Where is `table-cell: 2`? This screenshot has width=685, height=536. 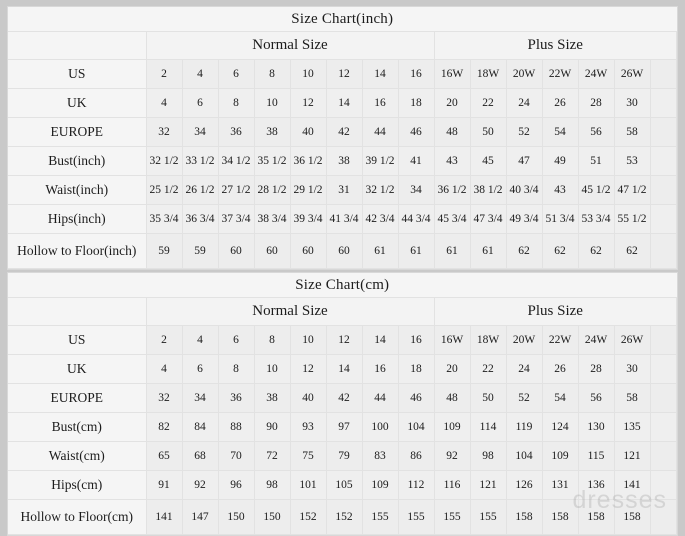 table-cell: 2 is located at coordinates (164, 74).